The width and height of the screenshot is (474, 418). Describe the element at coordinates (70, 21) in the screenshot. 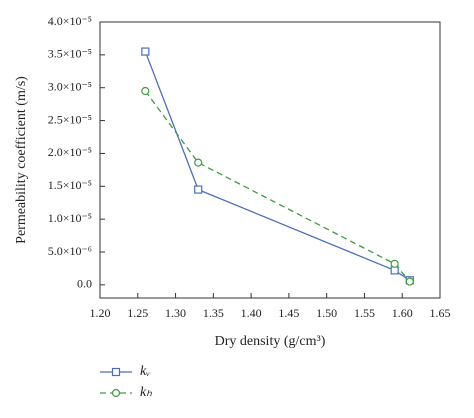

I see `y-tick-label: 4.0×10⁻⁵` at that location.